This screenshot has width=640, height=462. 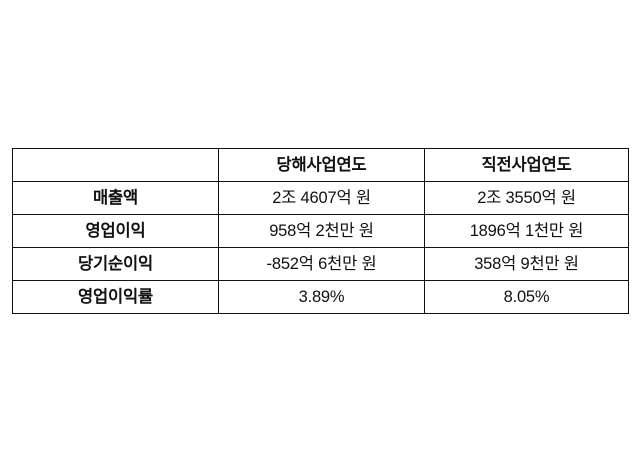 I want to click on cell-operating-margin-current: 3.89%, so click(x=321, y=297).